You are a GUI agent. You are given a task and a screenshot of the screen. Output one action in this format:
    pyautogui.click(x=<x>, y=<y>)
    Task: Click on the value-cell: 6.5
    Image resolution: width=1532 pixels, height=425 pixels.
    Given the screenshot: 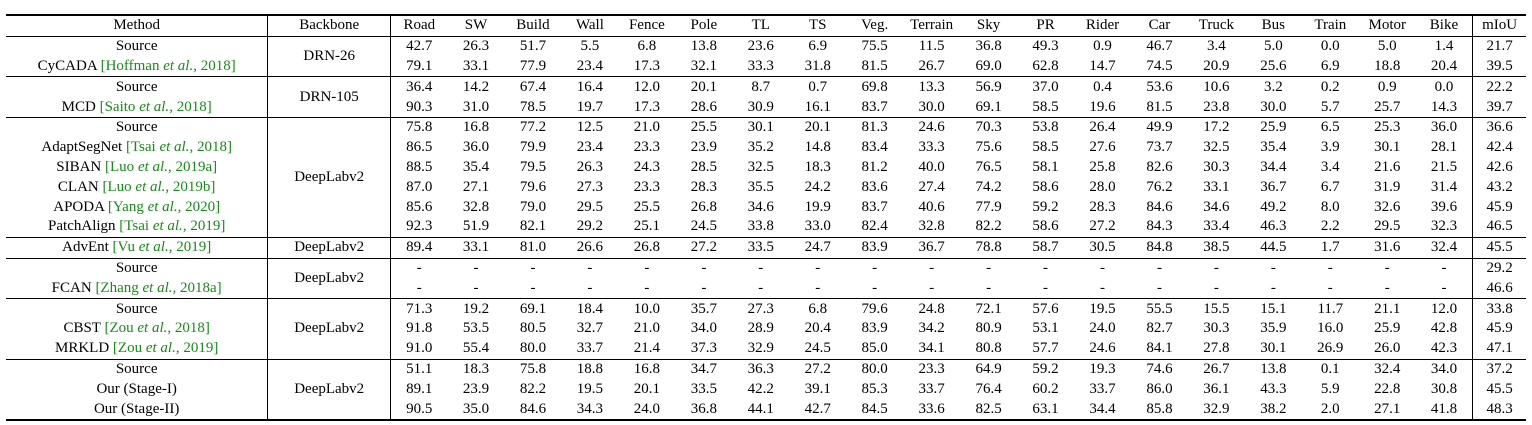 What is the action you would take?
    pyautogui.click(x=1330, y=127)
    